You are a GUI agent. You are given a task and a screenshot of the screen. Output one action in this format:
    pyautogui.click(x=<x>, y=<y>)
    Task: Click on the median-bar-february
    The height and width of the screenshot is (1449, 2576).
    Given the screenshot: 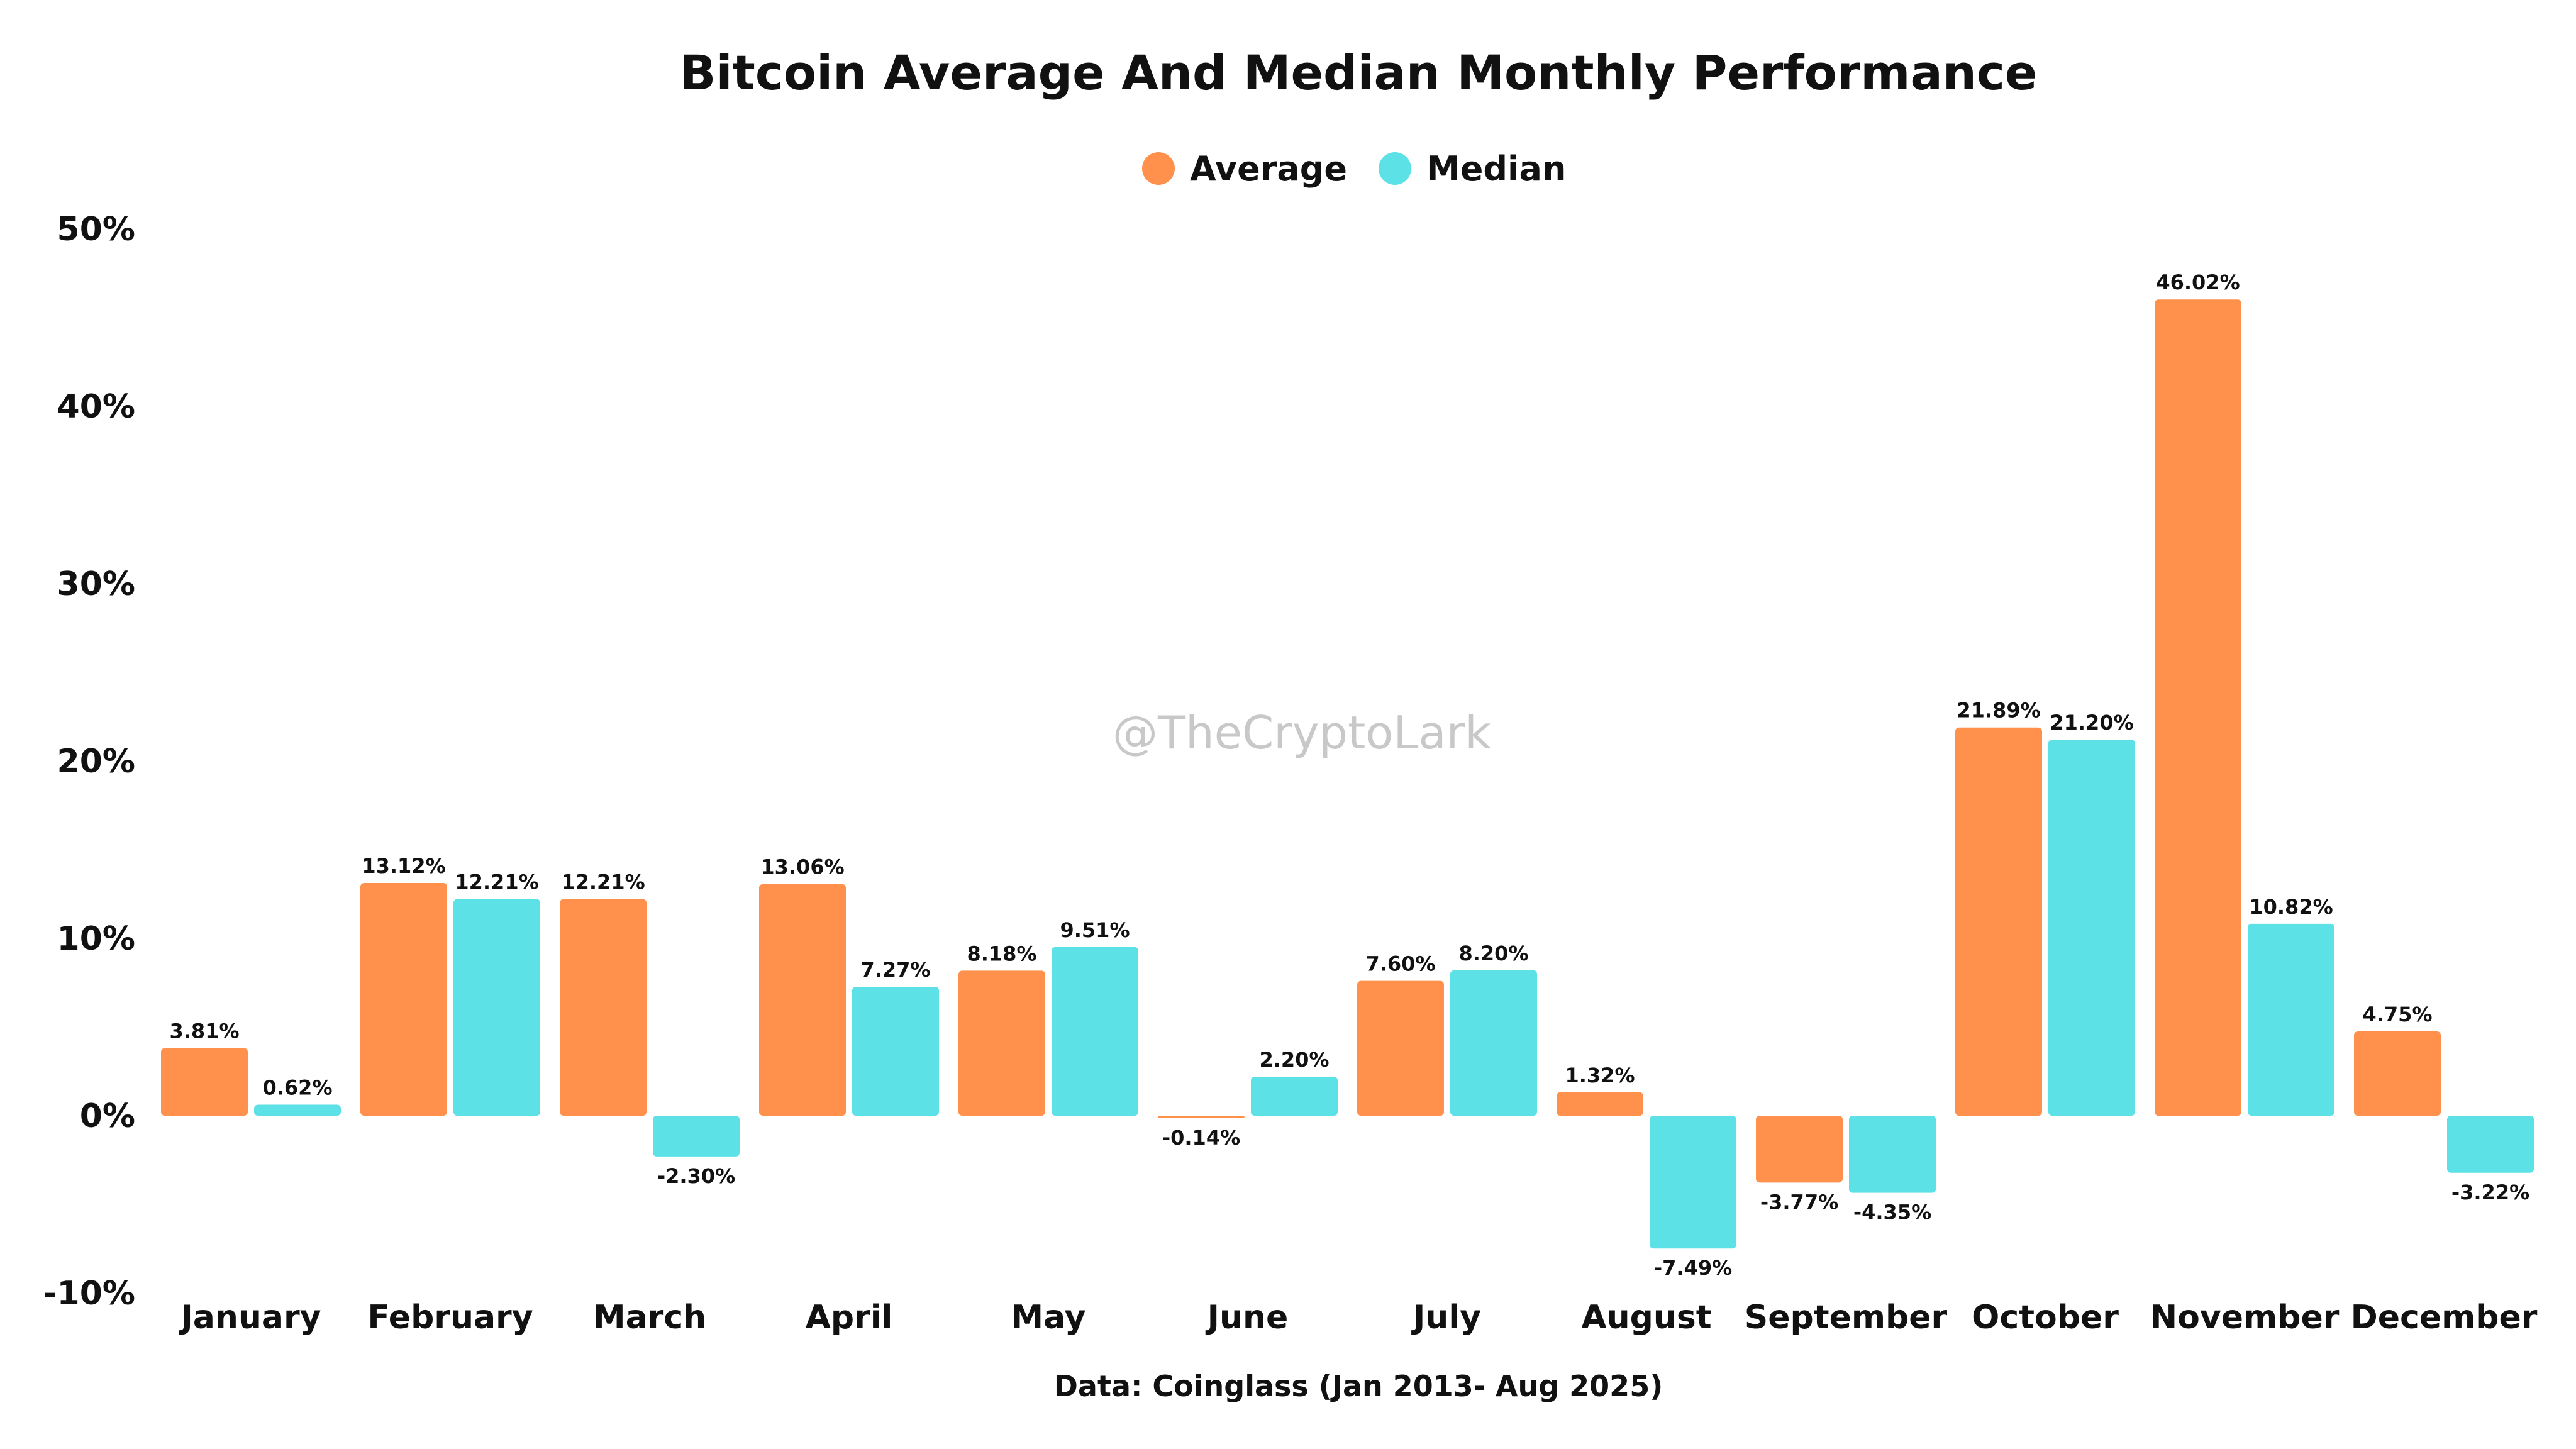 What is the action you would take?
    pyautogui.click(x=496, y=1007)
    